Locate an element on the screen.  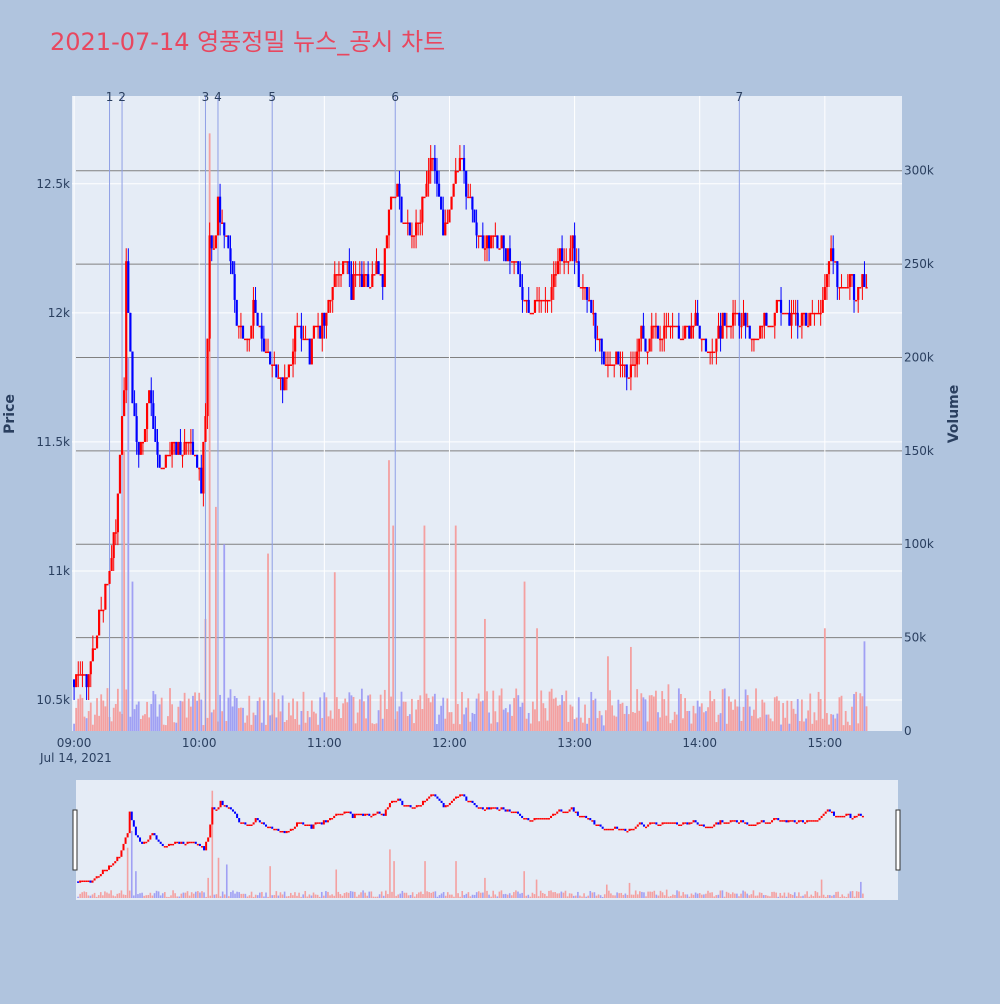
x-tick-label: 13:00 is located at coordinates (574, 743).